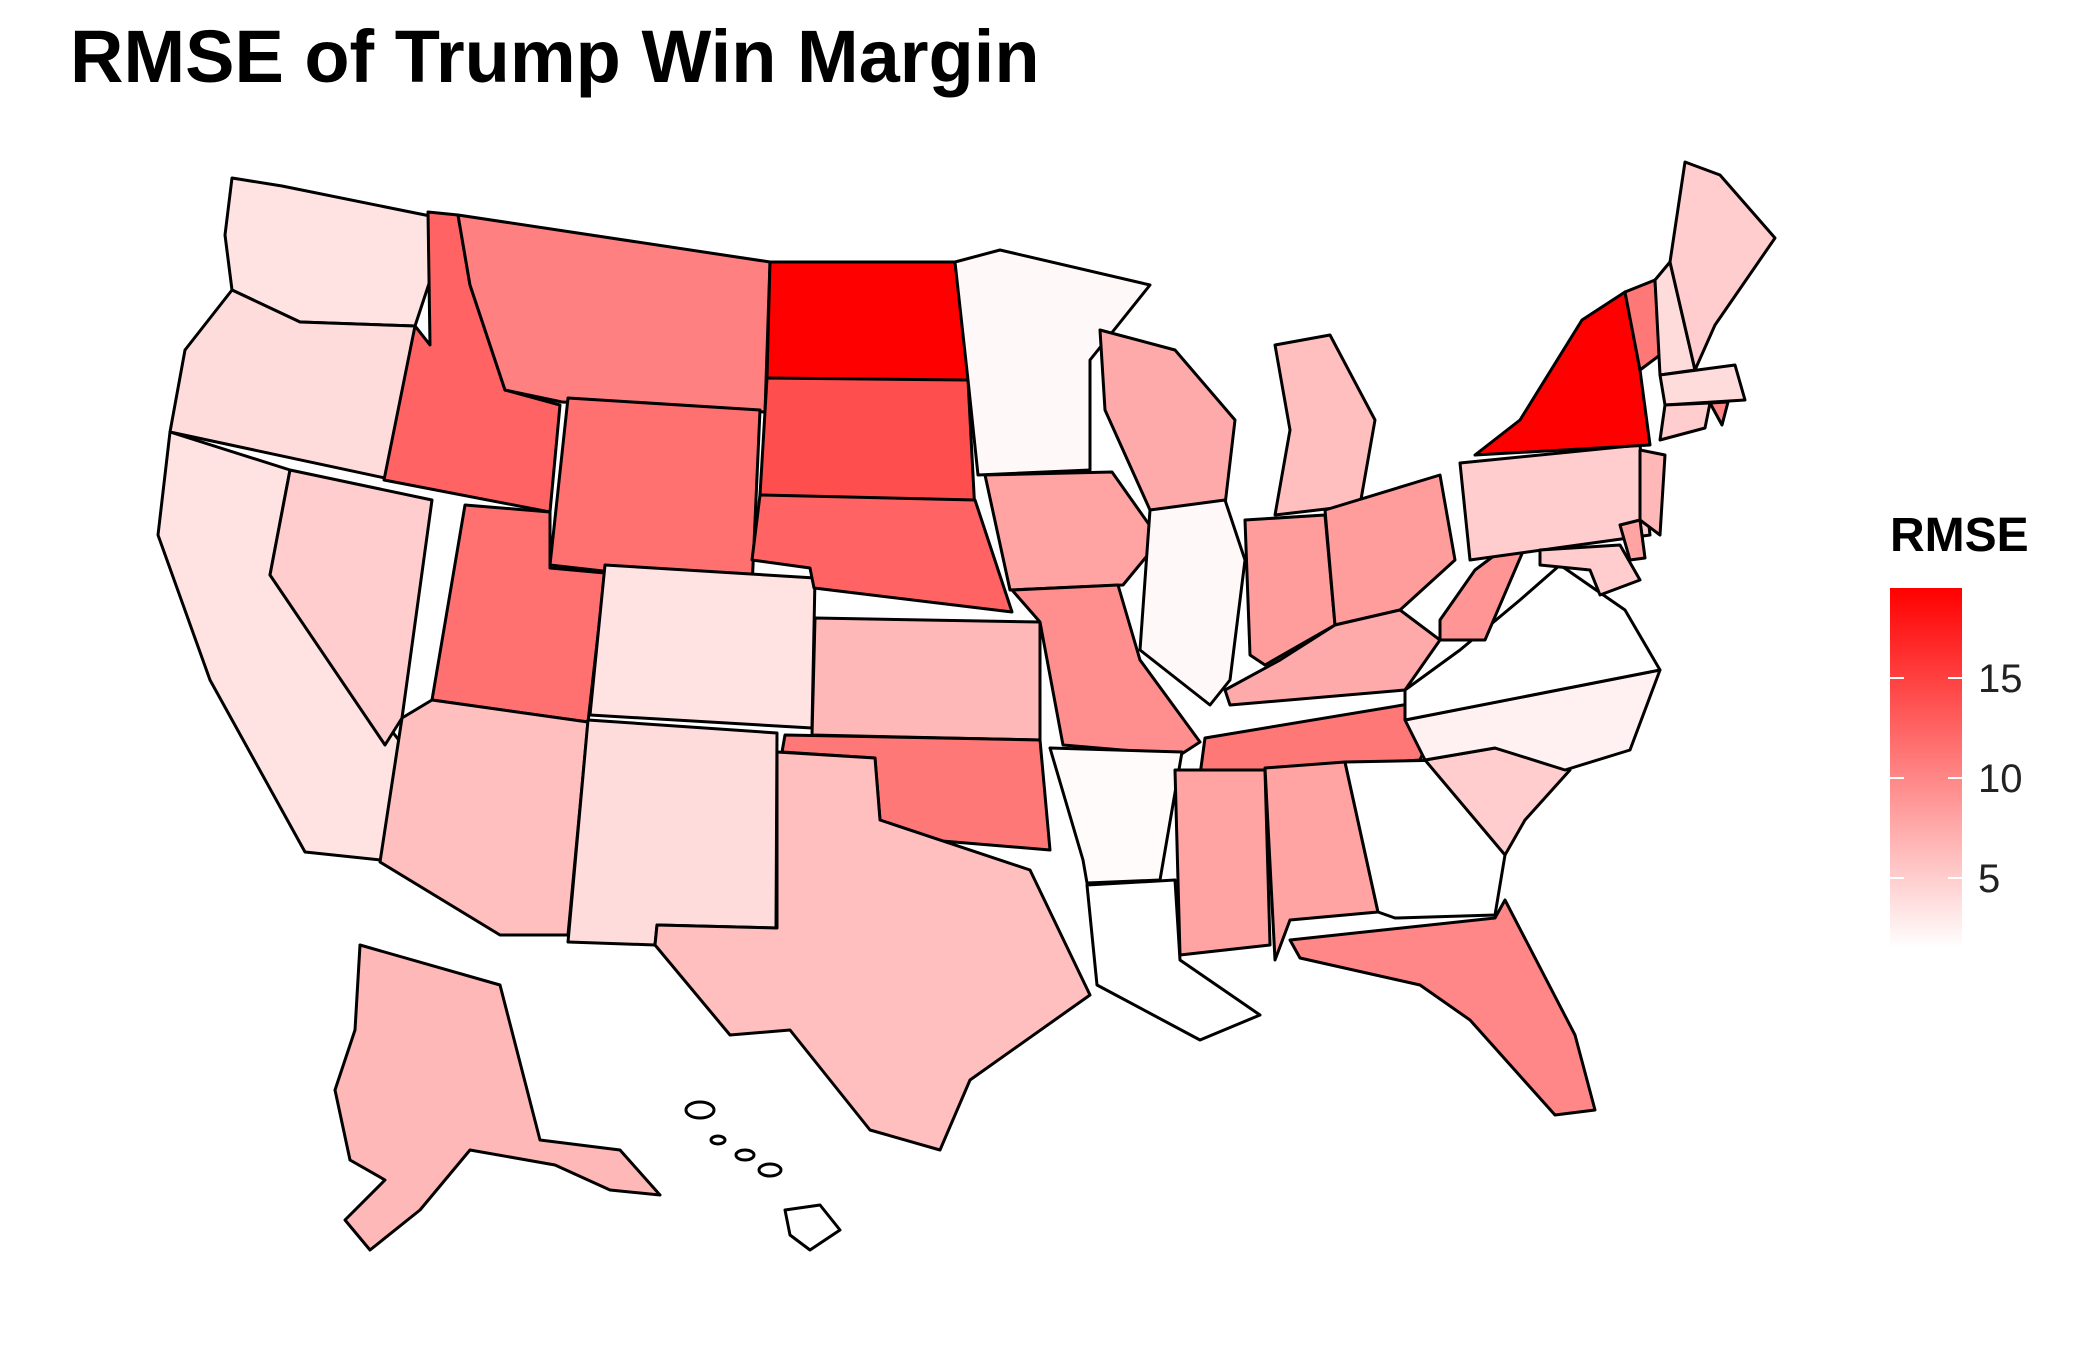 The width and height of the screenshot is (2100, 1350). Describe the element at coordinates (867, 445) in the screenshot. I see `state-sd` at that location.